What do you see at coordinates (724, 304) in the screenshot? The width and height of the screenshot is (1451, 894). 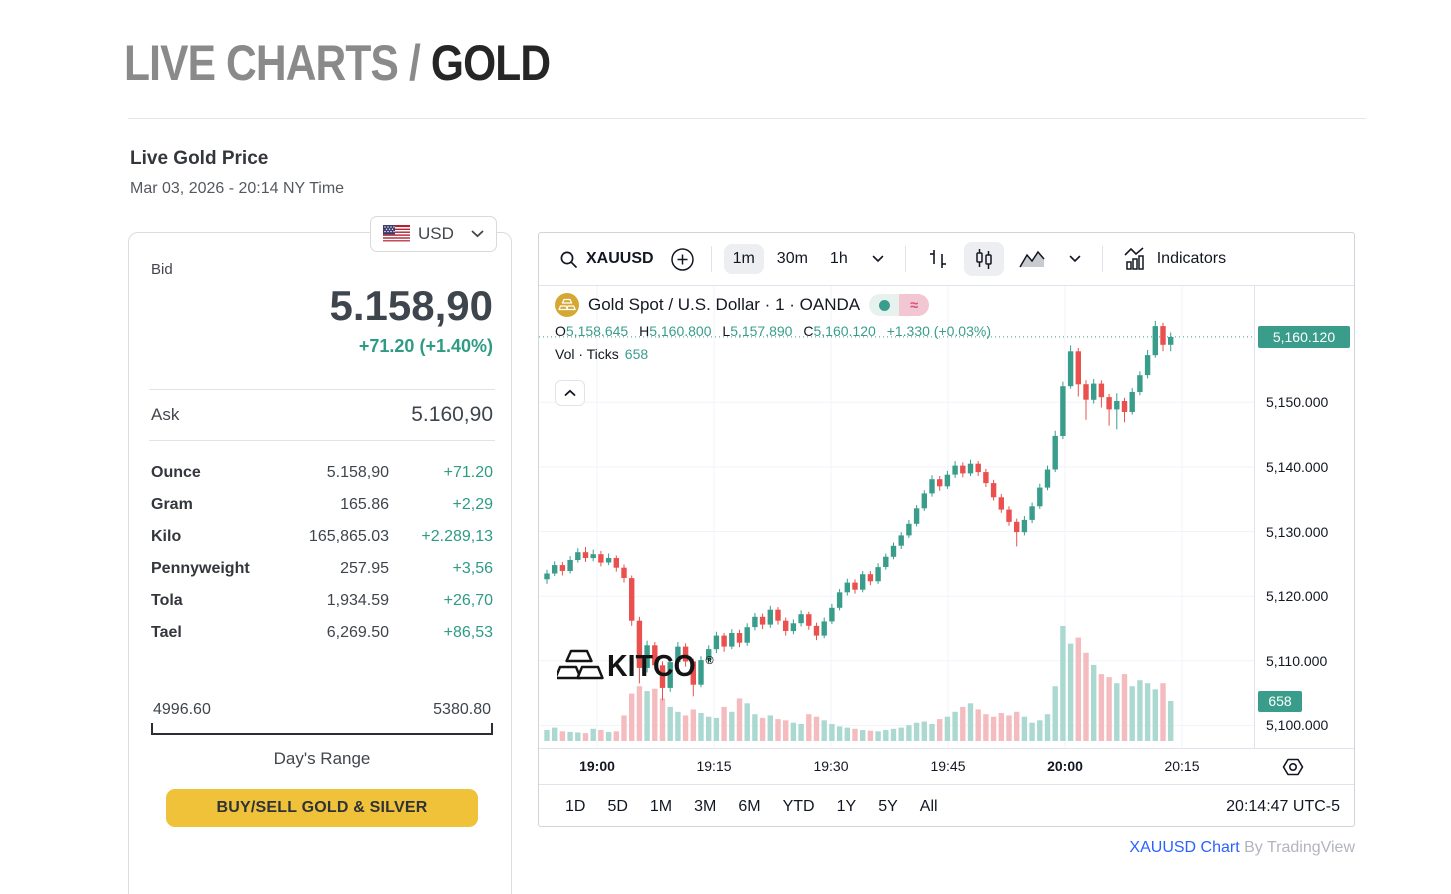 I see `chart-symbol-title: Gold Spot / U.S. Dollar · 1 · OANDA` at bounding box center [724, 304].